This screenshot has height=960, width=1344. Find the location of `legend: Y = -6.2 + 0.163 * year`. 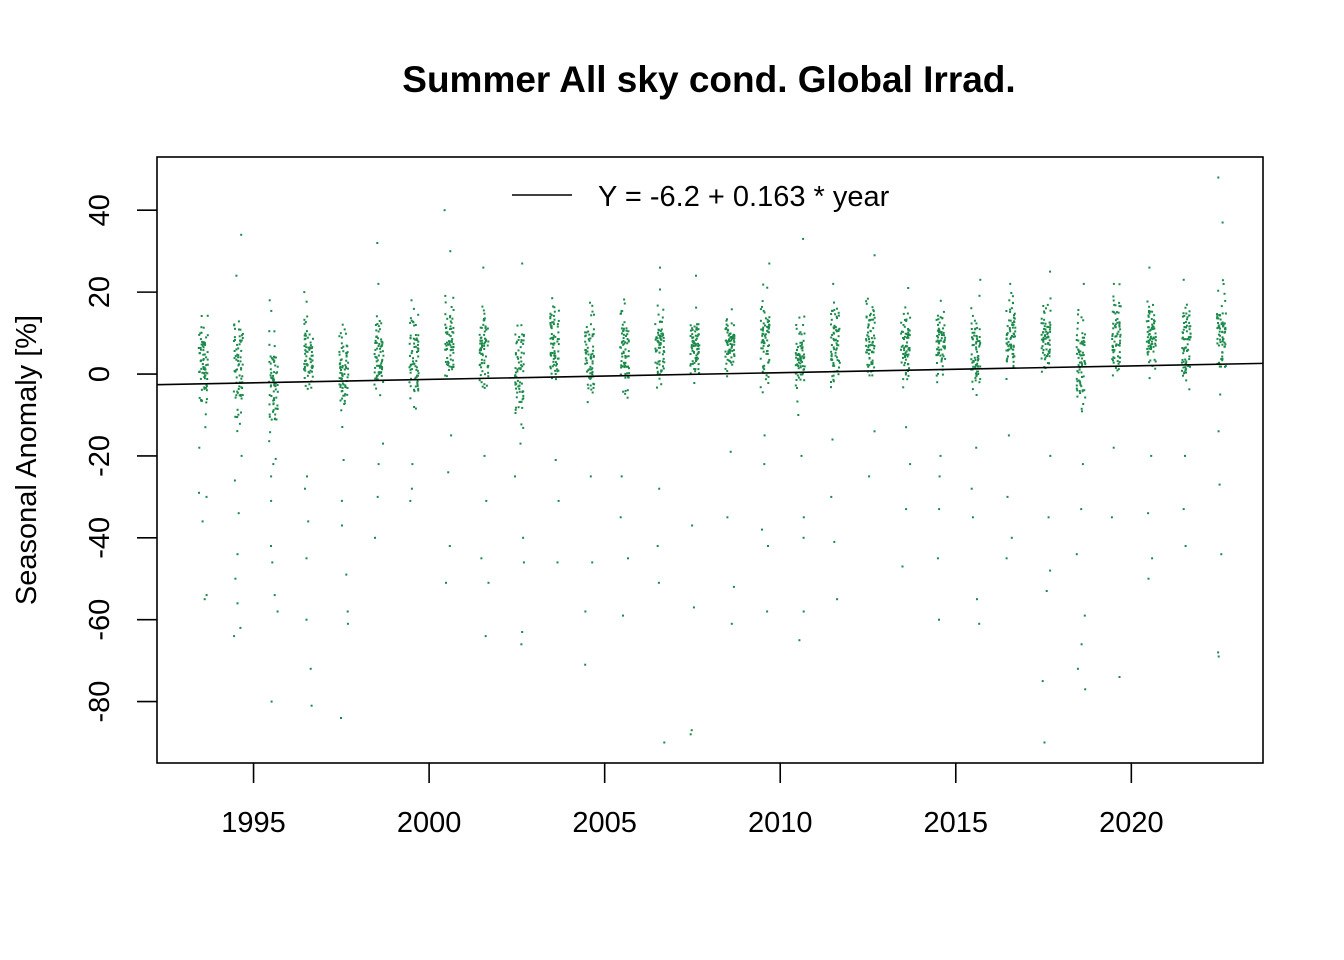

legend: Y = -6.2 + 0.163 * year is located at coordinates (701, 197).